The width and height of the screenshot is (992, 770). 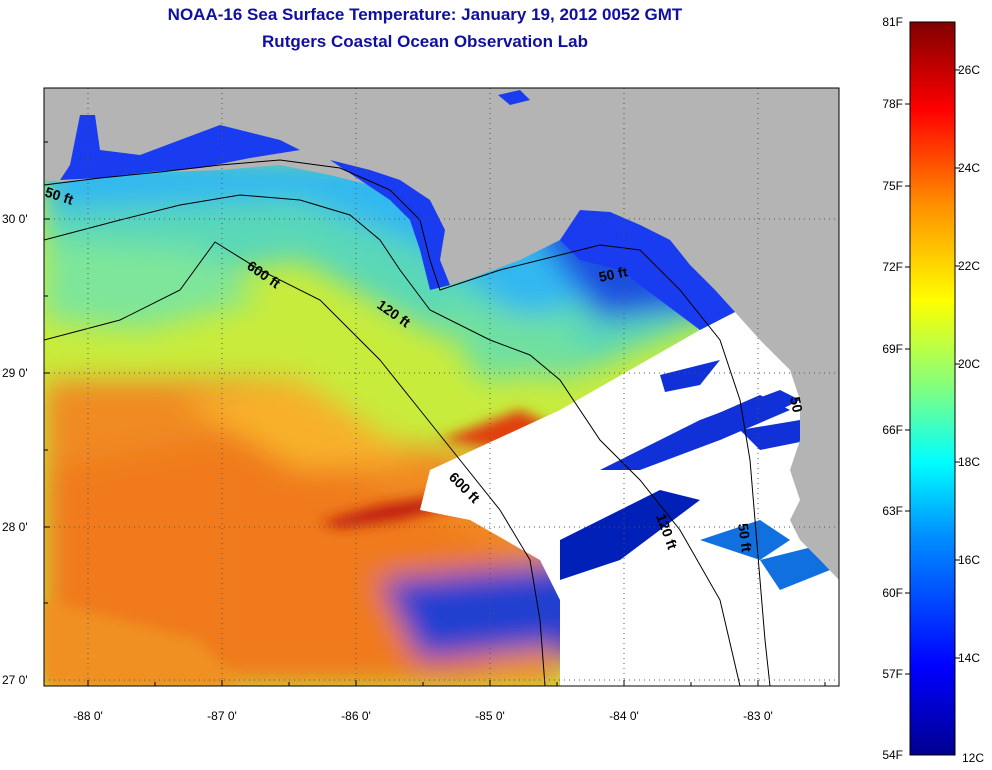 I want to click on x-tick-label: -88 0', so click(x=88, y=716).